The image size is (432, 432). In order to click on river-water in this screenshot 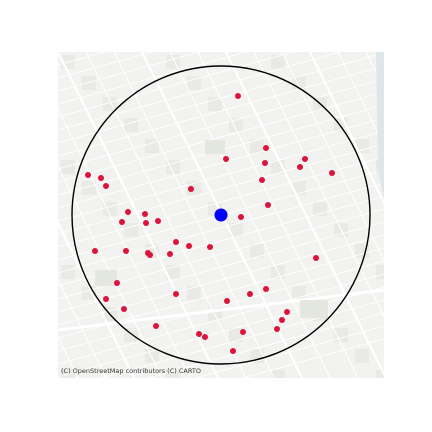, I will do `click(380, 126)`.